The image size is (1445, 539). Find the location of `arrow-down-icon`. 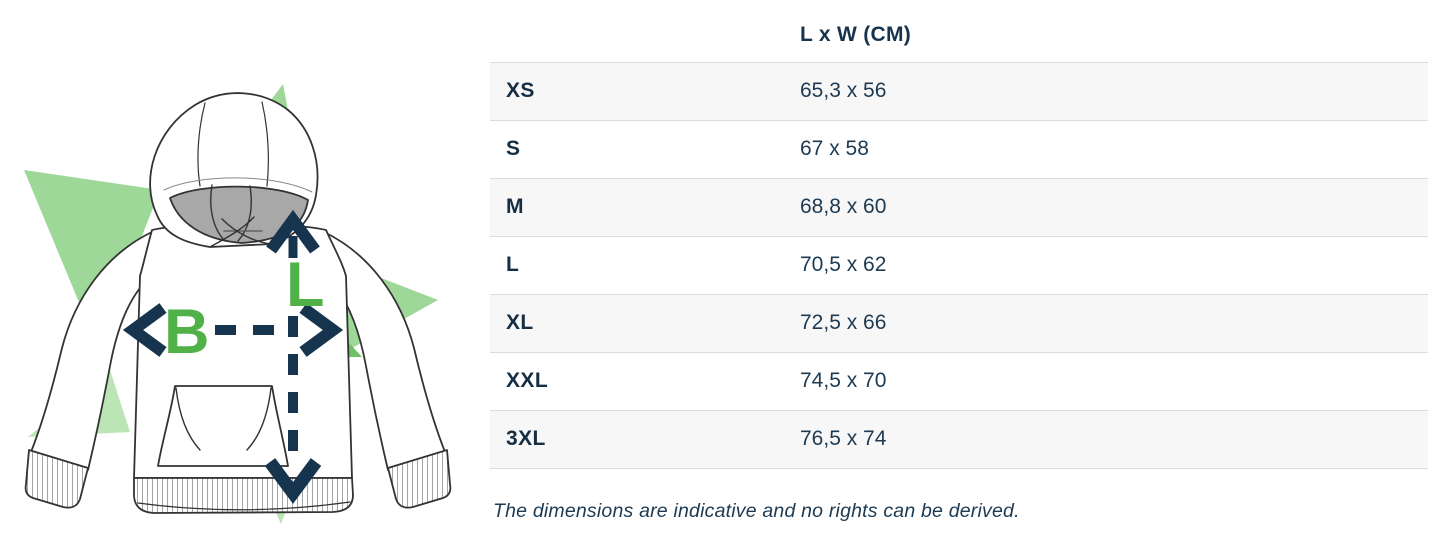

arrow-down-icon is located at coordinates (293, 481).